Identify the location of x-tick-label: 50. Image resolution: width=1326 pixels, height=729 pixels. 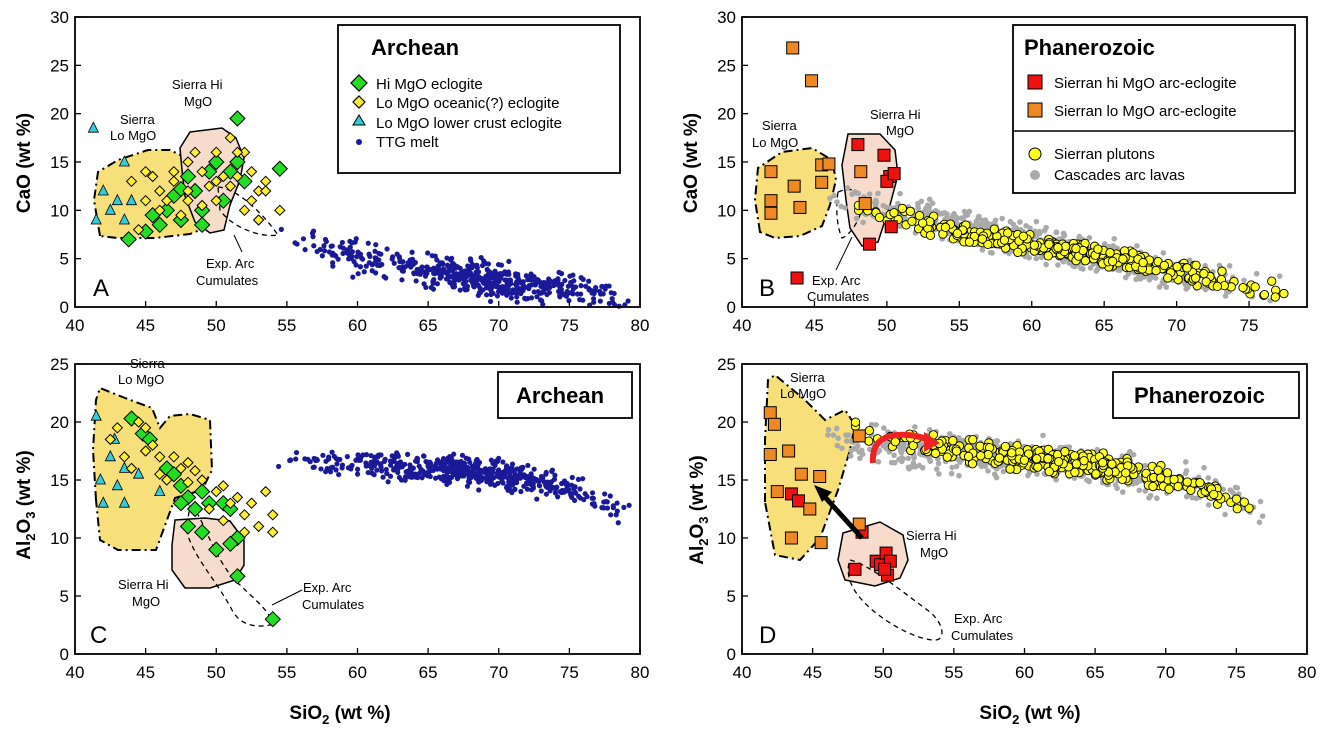
(216, 672).